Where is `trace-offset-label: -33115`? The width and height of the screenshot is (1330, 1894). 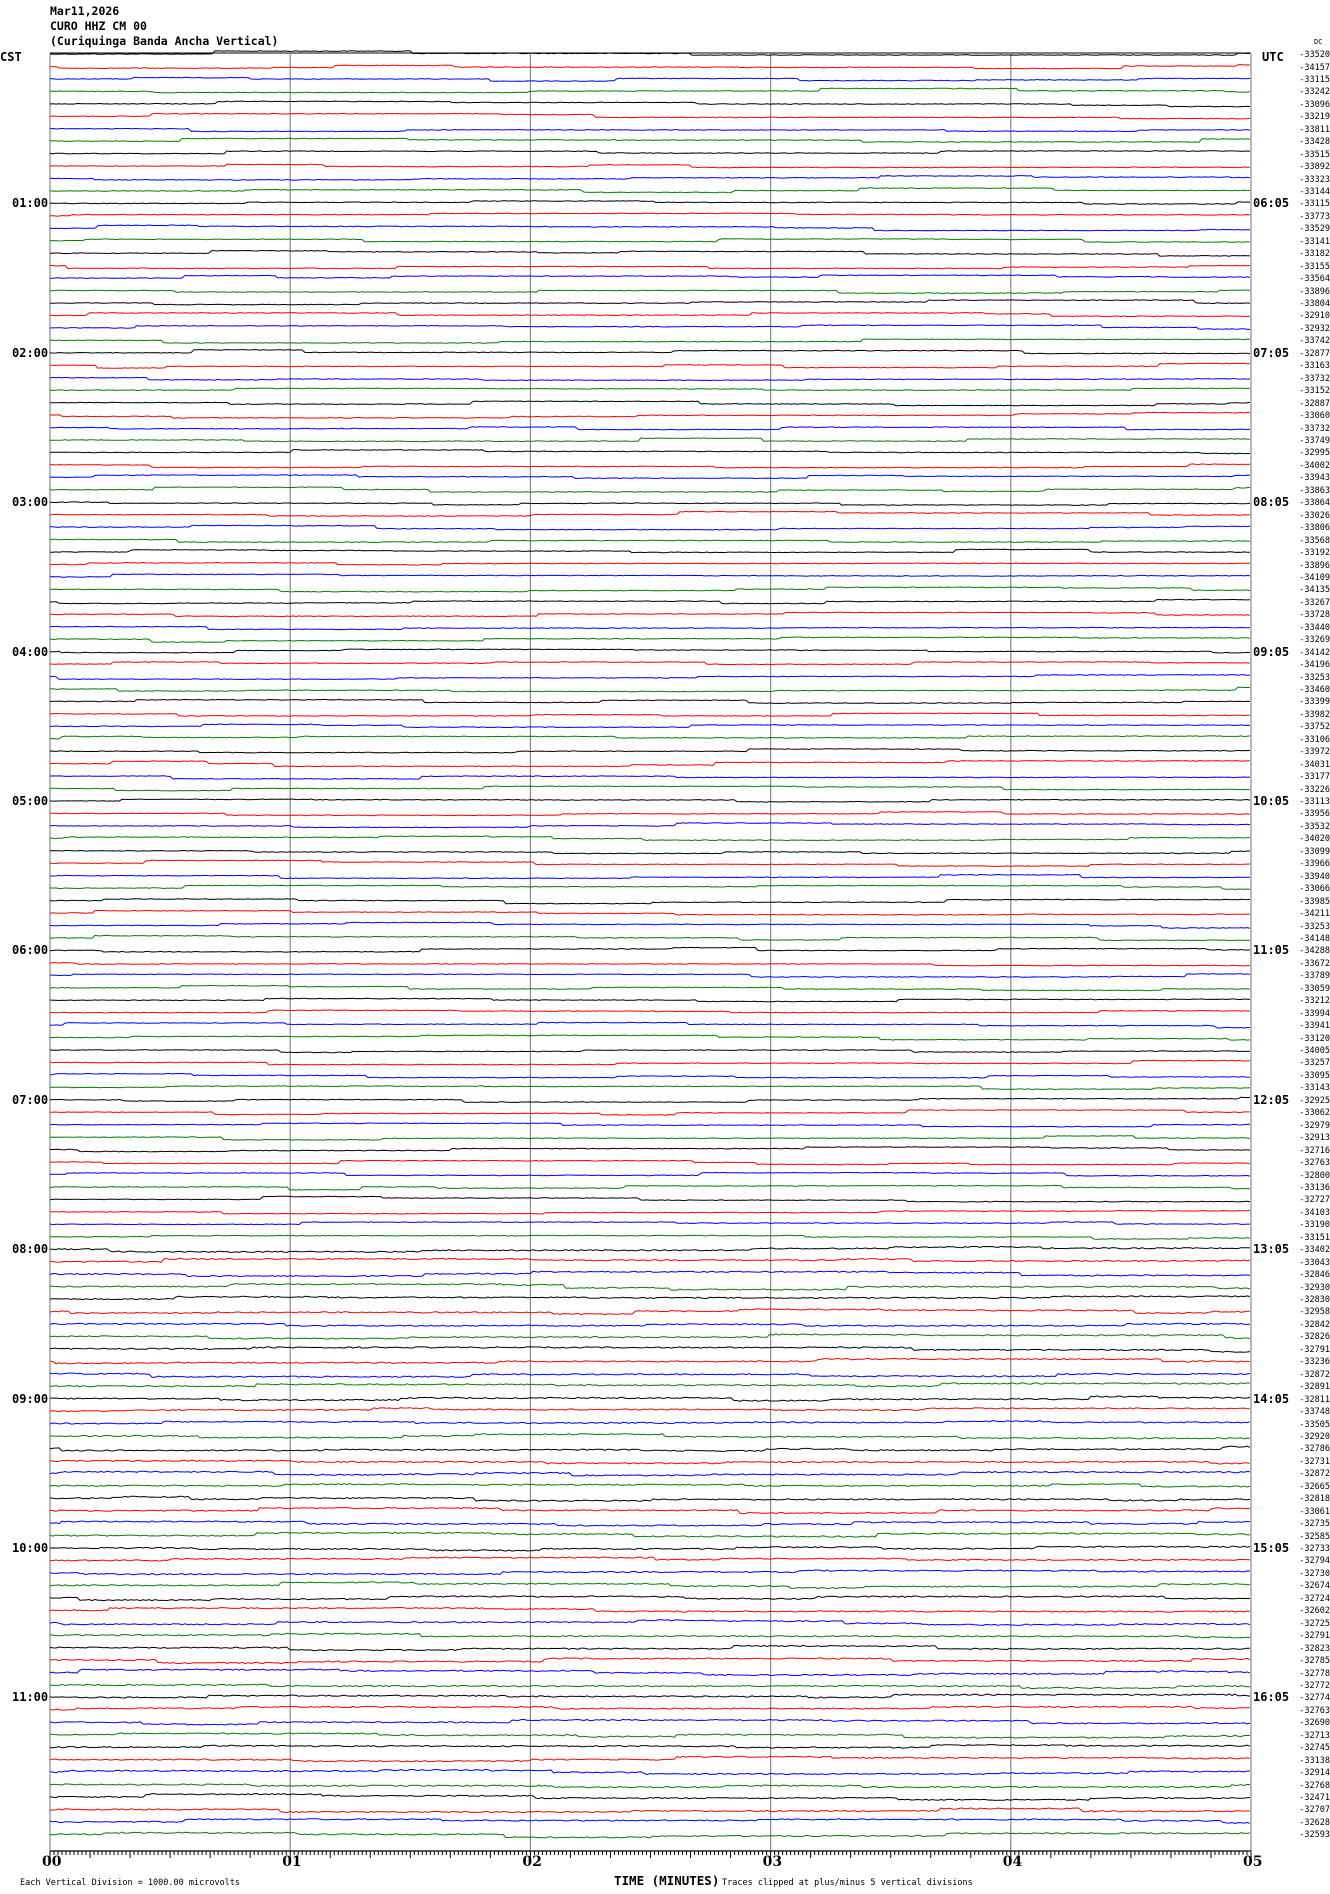 trace-offset-label: -33115 is located at coordinates (1314, 79).